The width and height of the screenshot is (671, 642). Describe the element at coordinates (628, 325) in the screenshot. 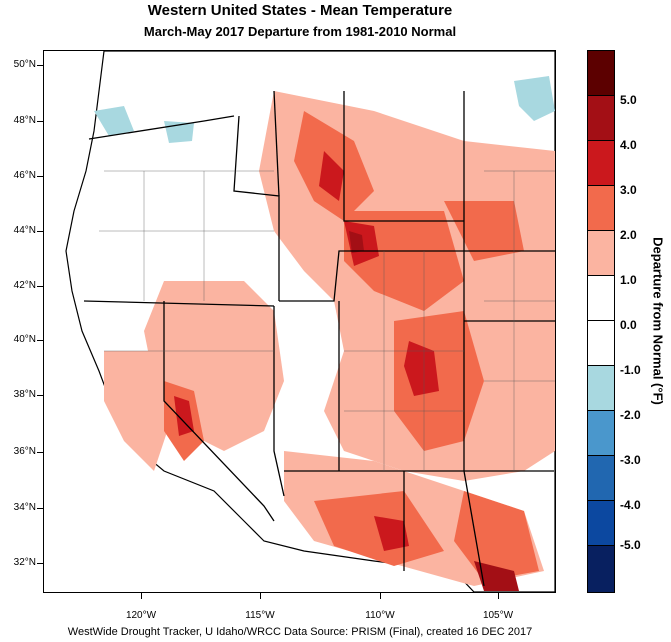

I see `colorbar-label: 0.0` at that location.